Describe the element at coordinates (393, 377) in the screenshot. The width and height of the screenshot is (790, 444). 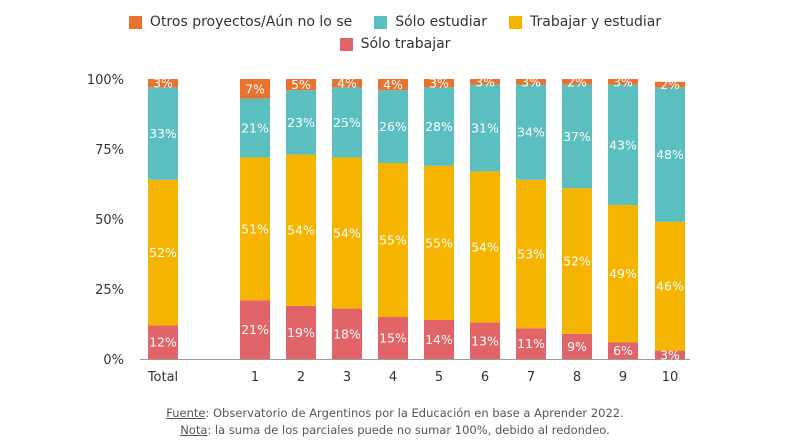
I see `x-tick-label: 4` at that location.